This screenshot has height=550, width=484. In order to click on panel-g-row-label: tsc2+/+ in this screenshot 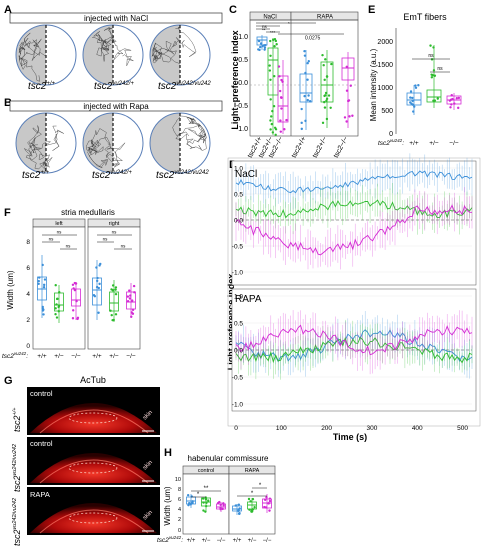, I will do `click(17, 419)`.